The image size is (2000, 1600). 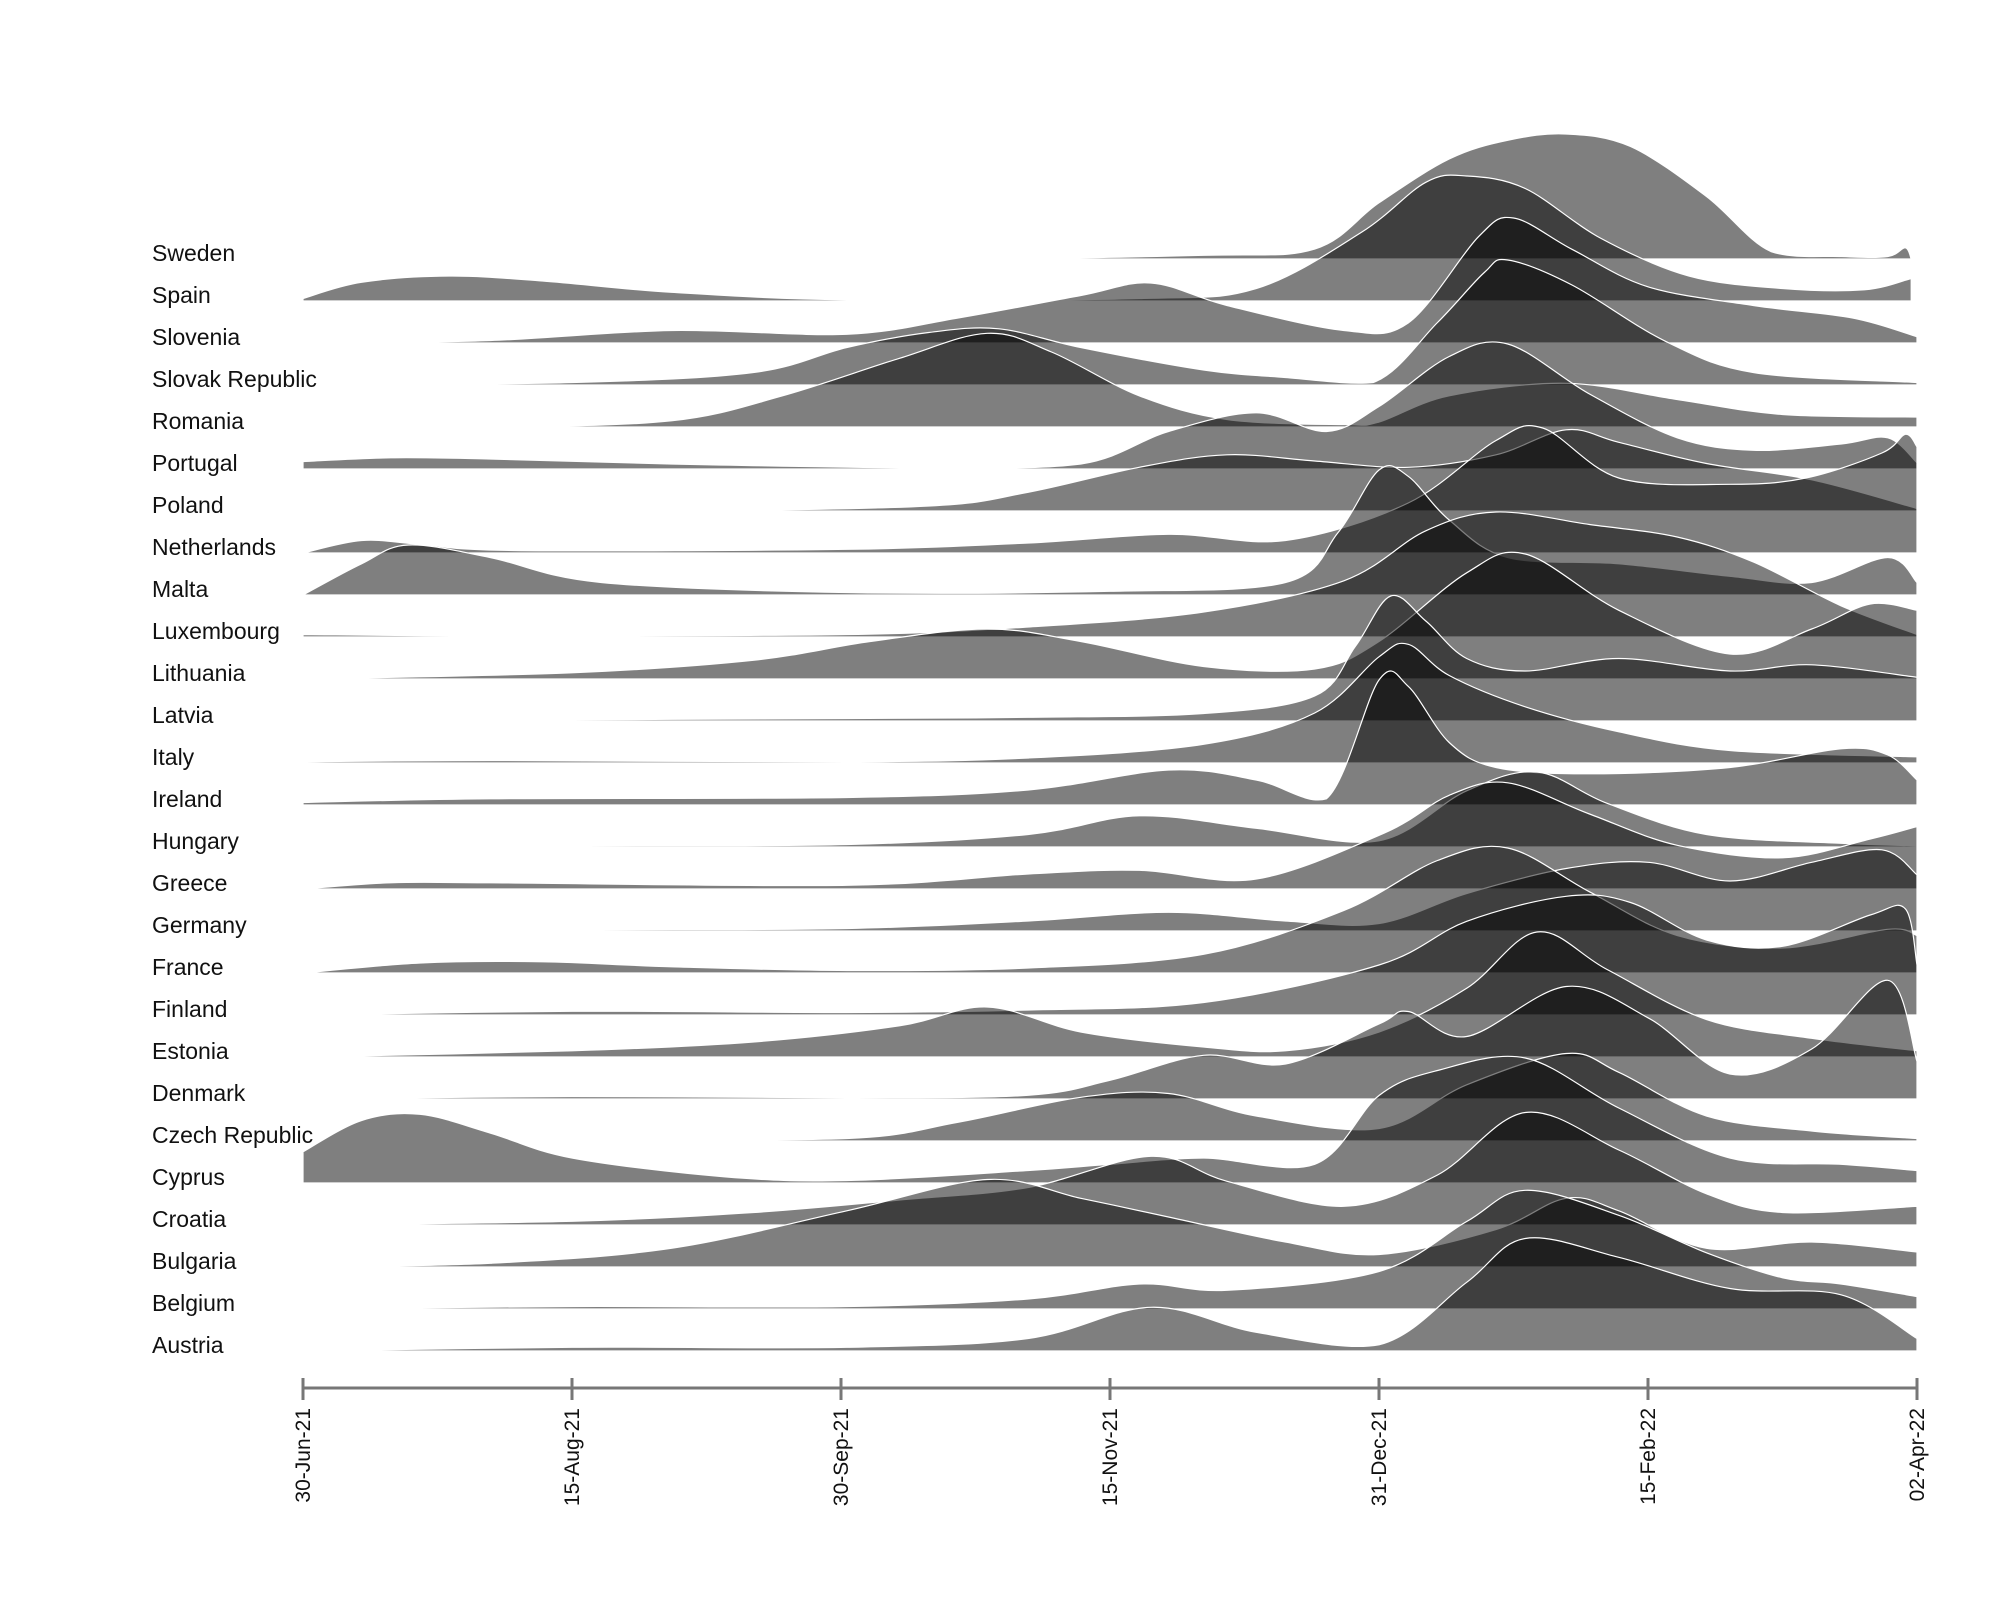 What do you see at coordinates (189, 1219) in the screenshot?
I see `label-croatia: Croatia` at bounding box center [189, 1219].